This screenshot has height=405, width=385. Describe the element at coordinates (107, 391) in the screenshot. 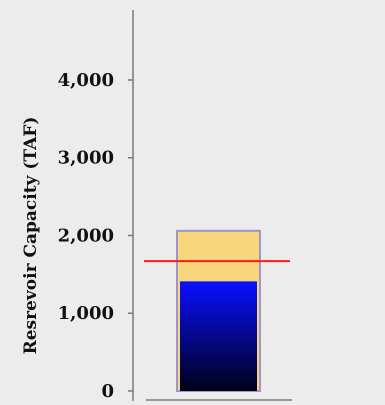

I see `y-tick-label: 0` at that location.